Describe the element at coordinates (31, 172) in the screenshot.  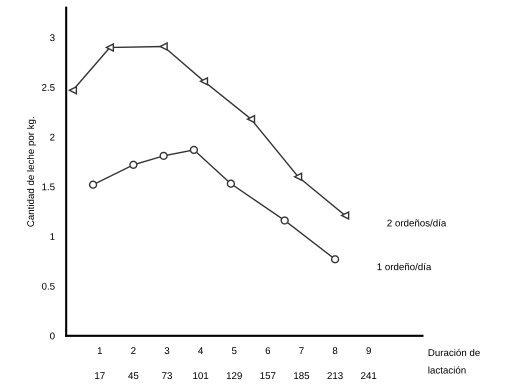
I see `y-axis-title: Cantidad de leche por kg.` at that location.